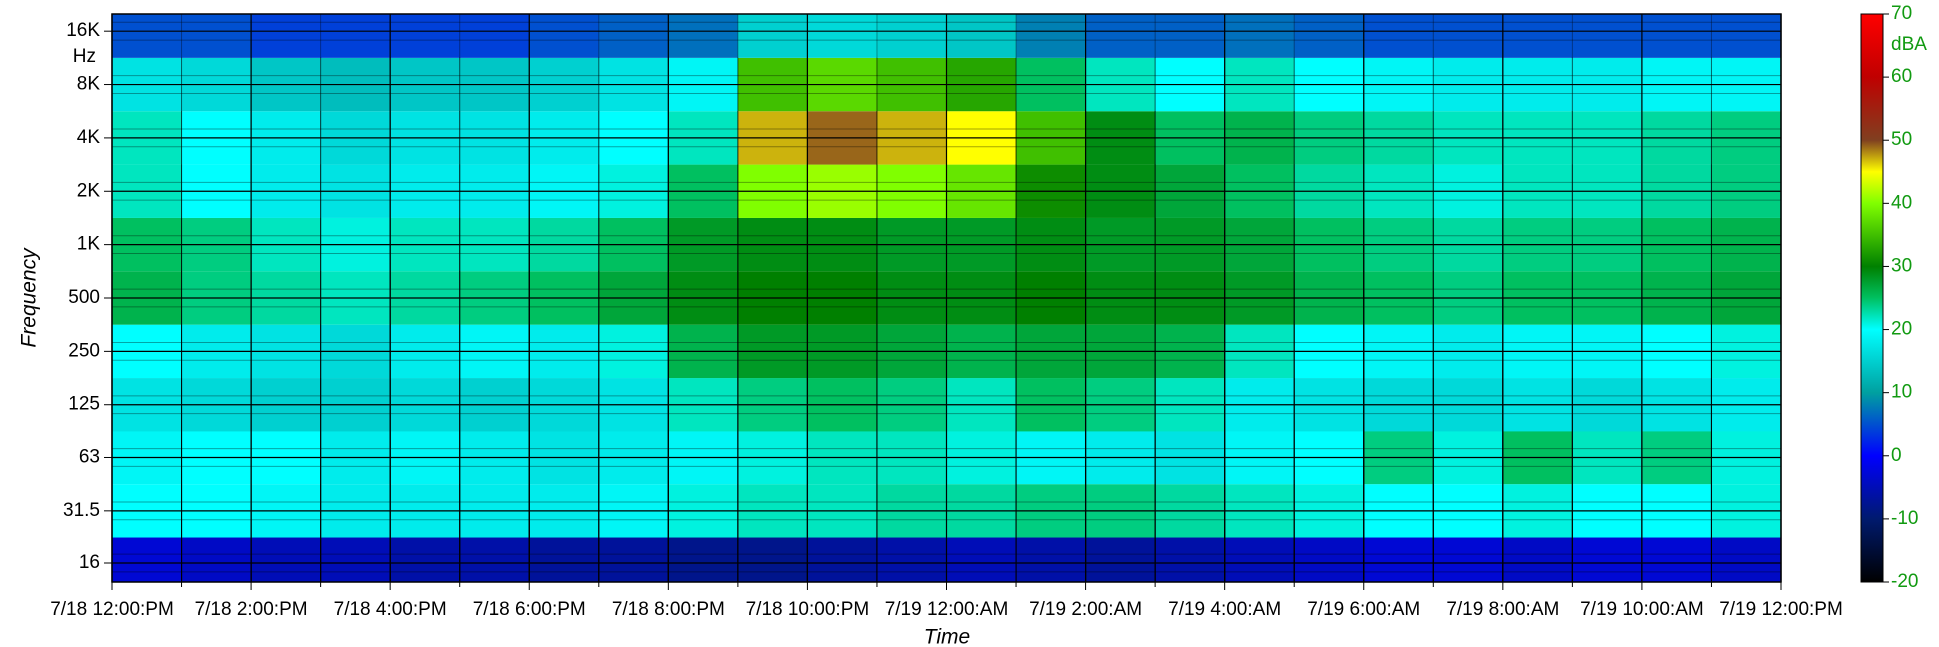 The image size is (1939, 647). I want to click on y-tick-label: 63, so click(89, 456).